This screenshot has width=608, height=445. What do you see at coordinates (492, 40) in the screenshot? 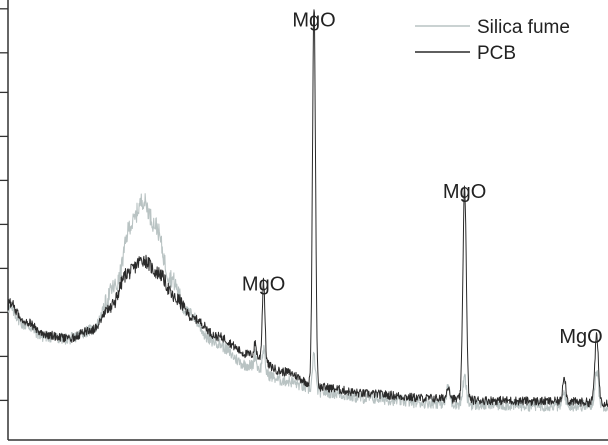
I see `legend: Silica fume PCB` at bounding box center [492, 40].